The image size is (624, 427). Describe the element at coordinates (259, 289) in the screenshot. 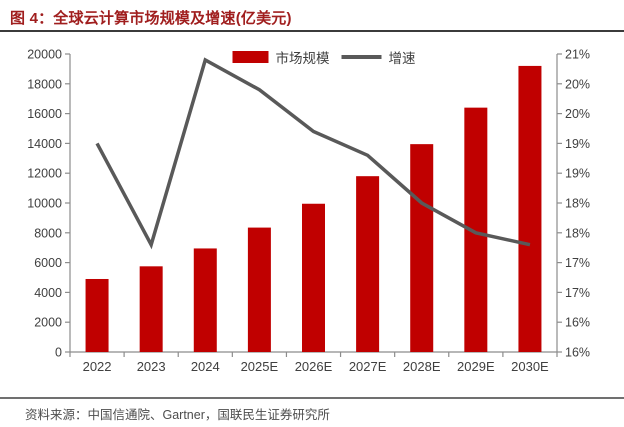

I see `bar-2025E` at that location.